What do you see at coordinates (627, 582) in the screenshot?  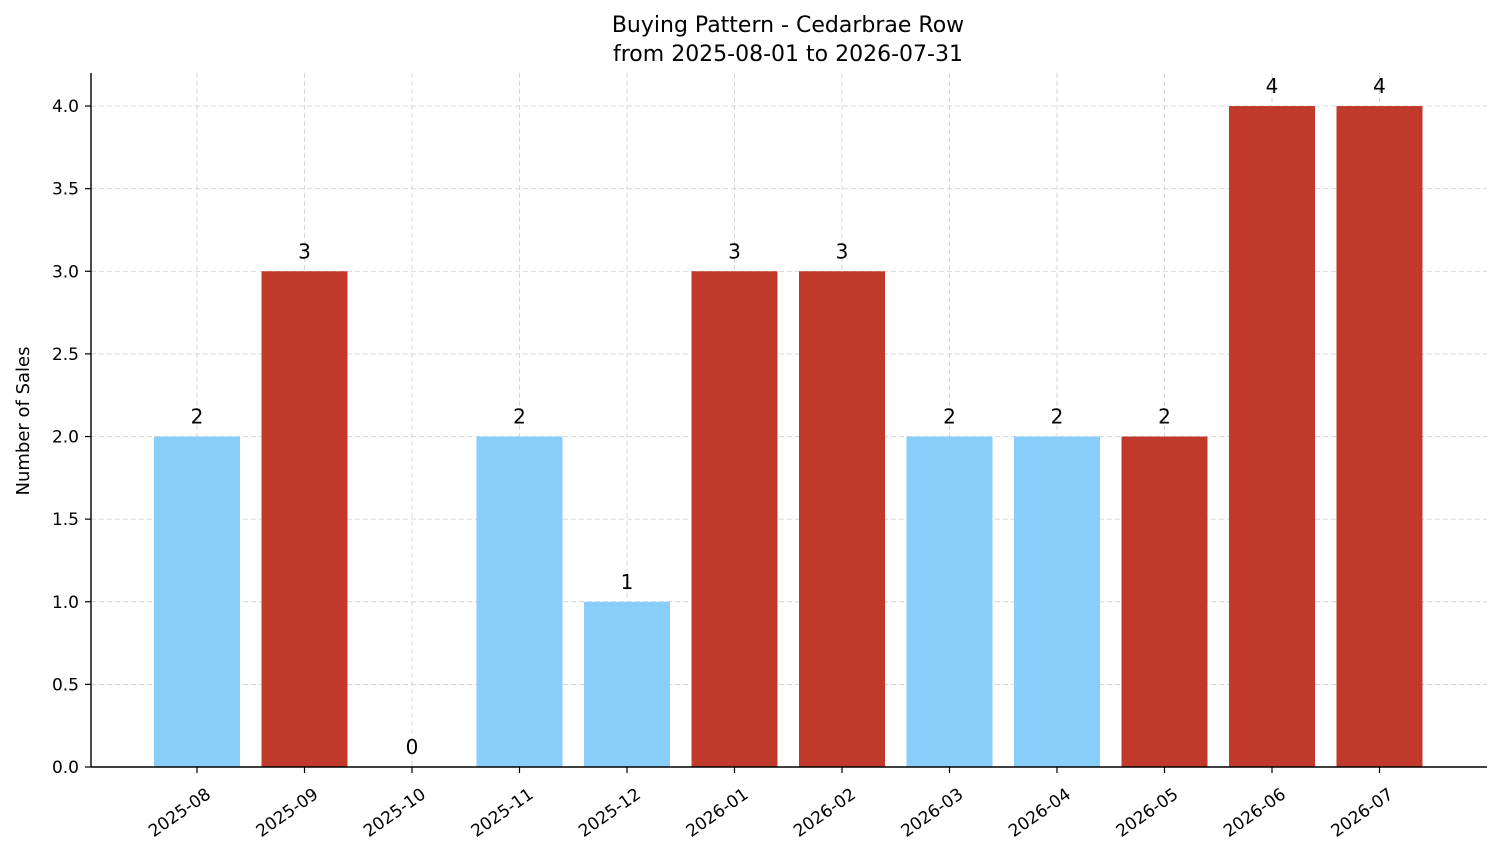 I see `bar-value-label: 1` at bounding box center [627, 582].